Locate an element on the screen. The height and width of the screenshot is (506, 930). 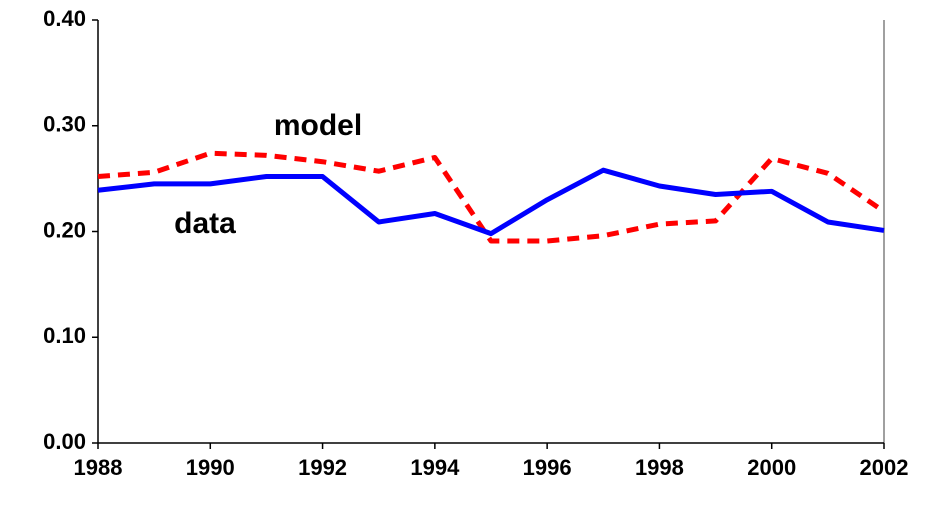
series-label: data is located at coordinates (205, 223).